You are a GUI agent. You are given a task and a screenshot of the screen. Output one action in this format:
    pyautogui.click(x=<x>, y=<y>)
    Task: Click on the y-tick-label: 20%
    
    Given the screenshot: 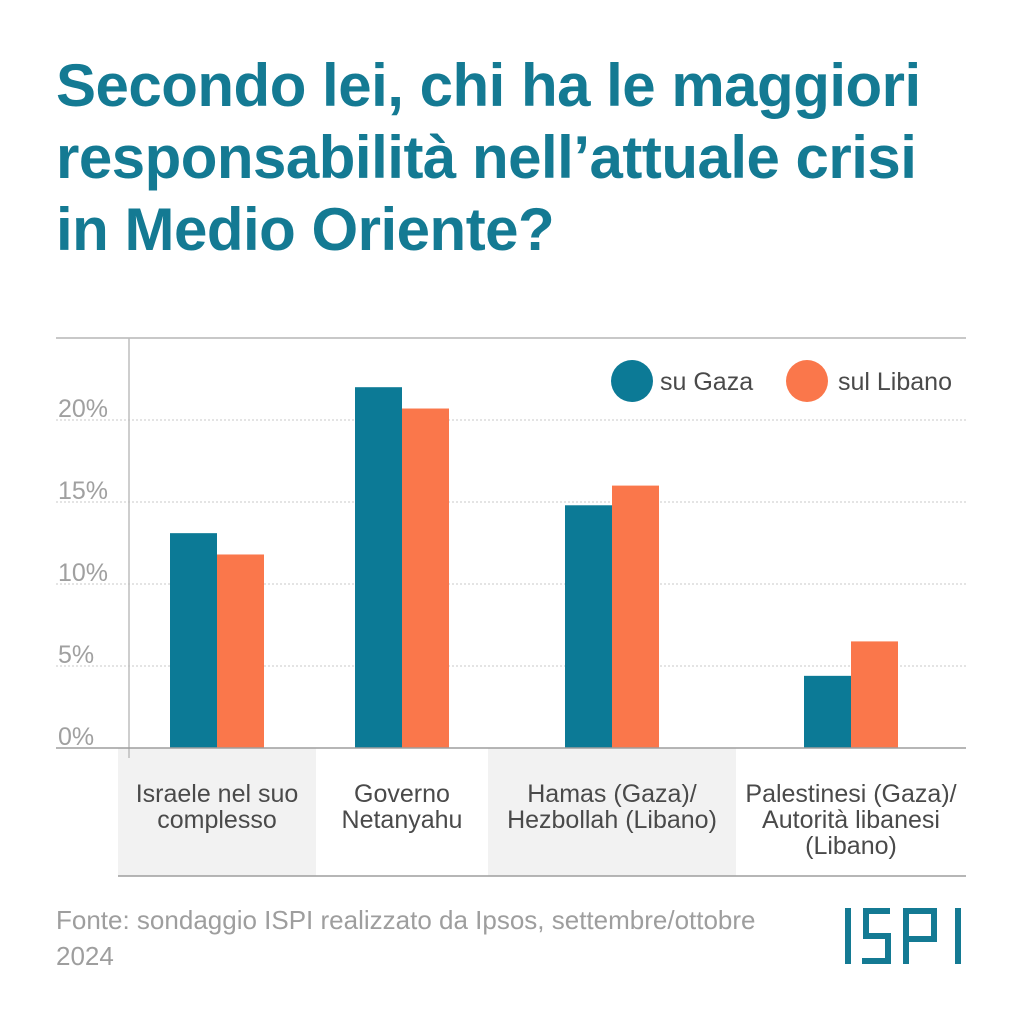 What is the action you would take?
    pyautogui.click(x=83, y=409)
    